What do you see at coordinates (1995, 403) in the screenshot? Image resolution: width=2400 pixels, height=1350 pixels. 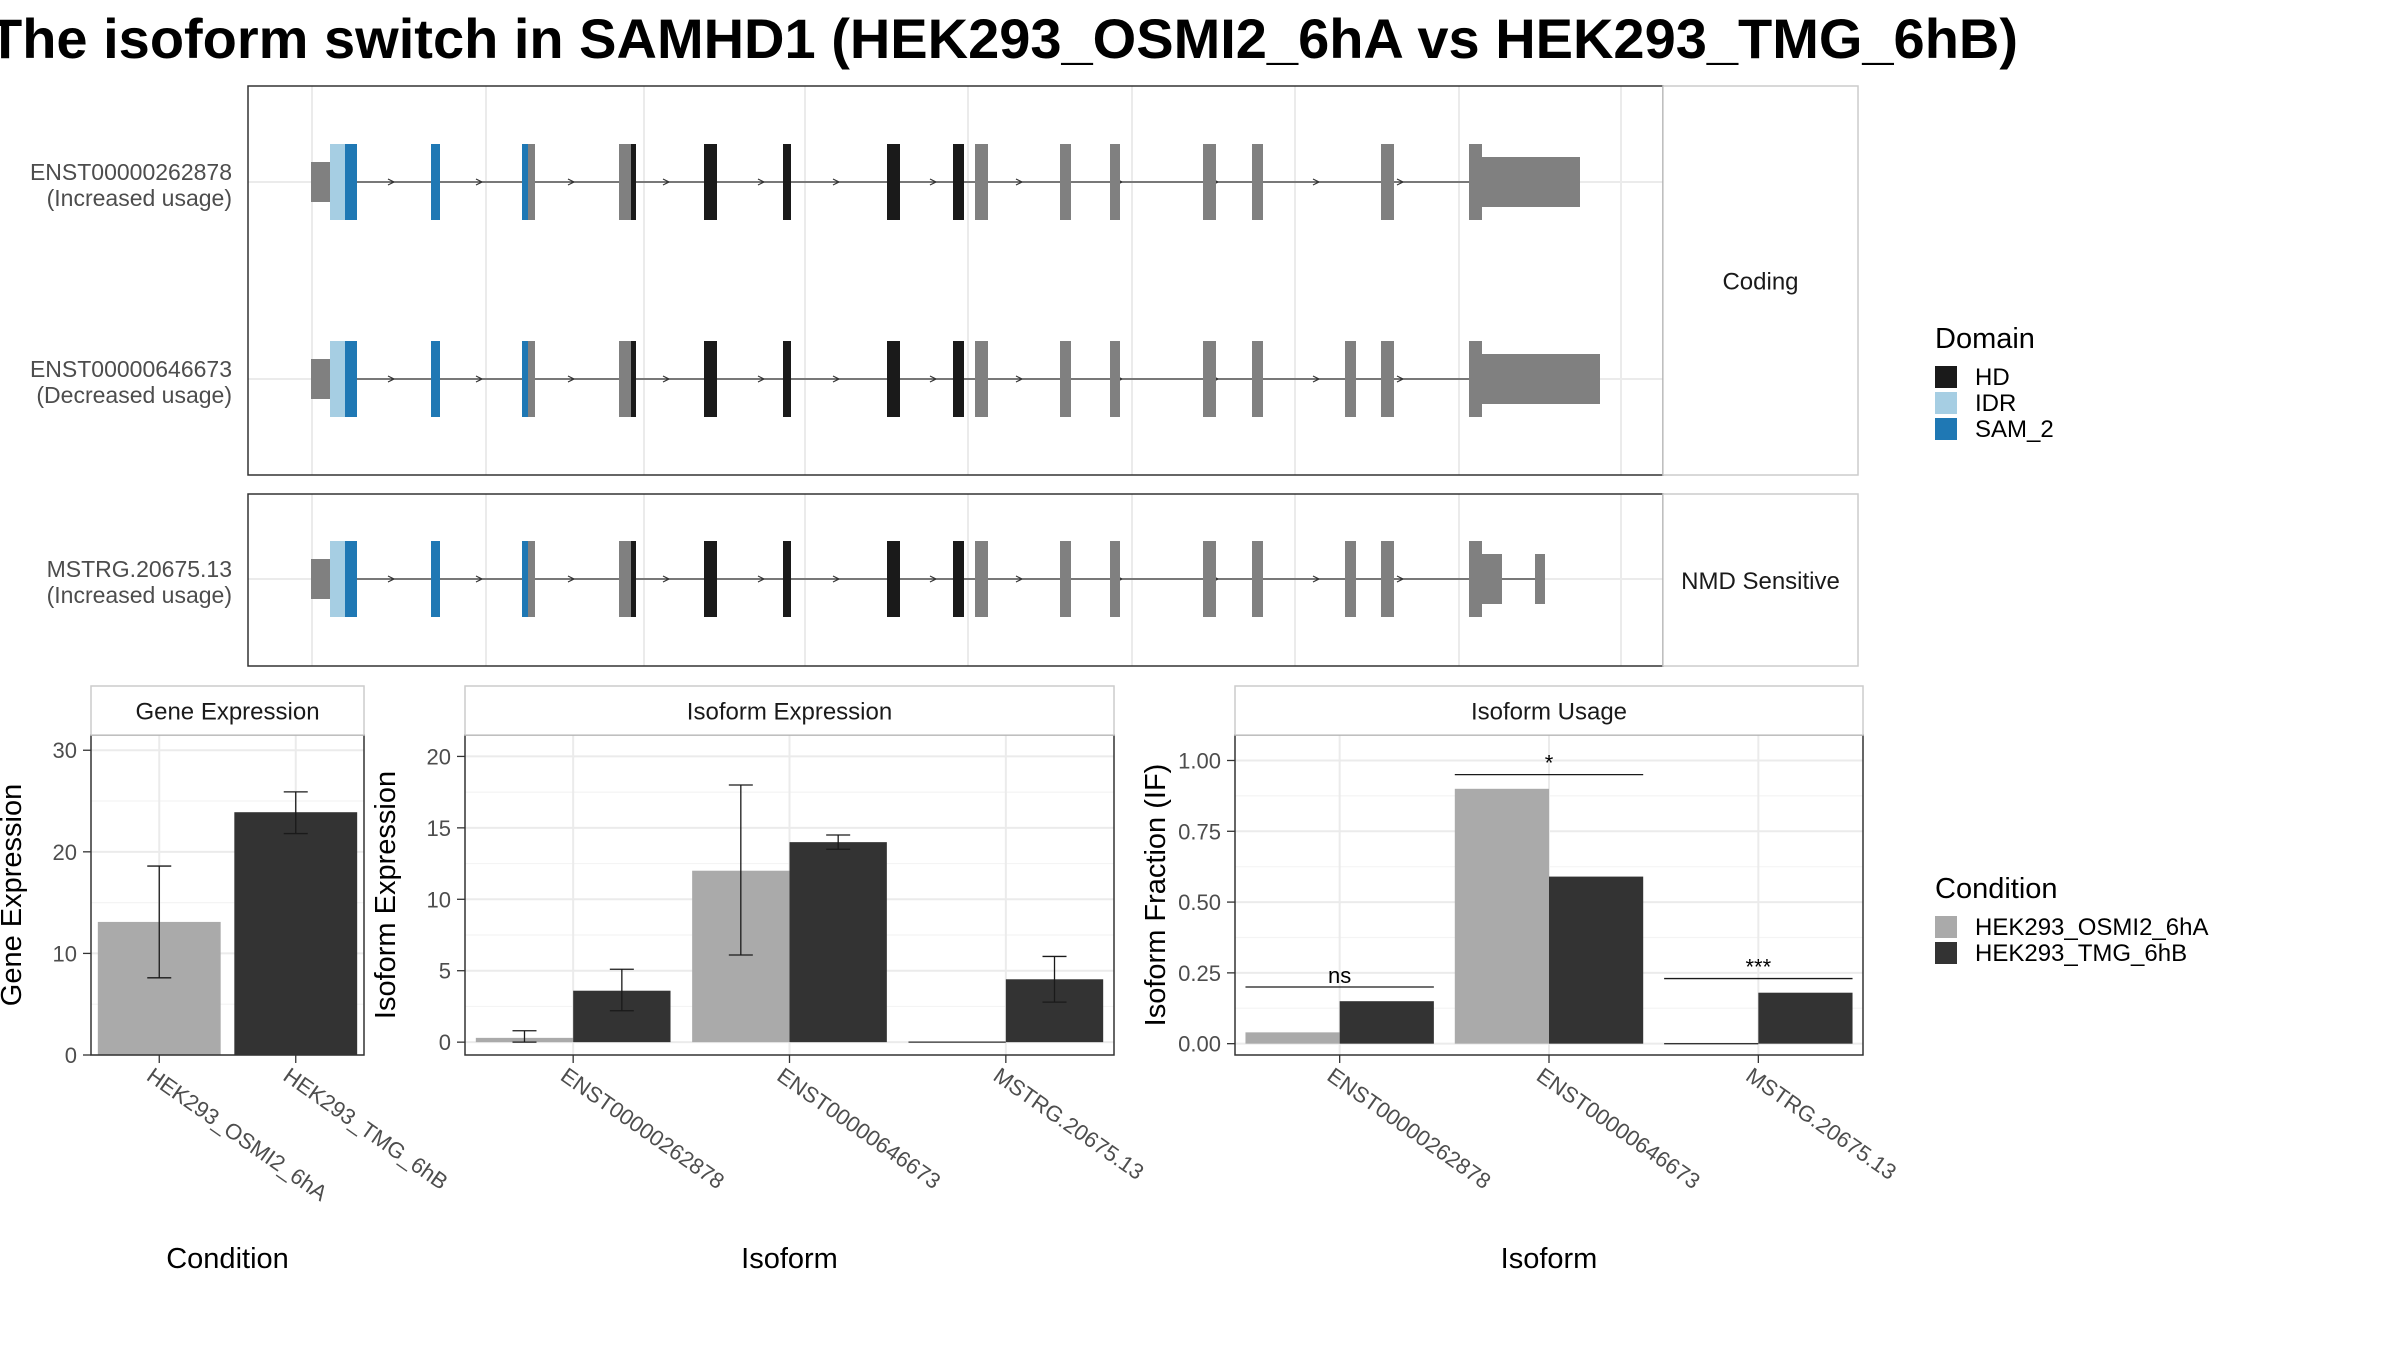 I see `legend-domain-label: IDR` at bounding box center [1995, 403].